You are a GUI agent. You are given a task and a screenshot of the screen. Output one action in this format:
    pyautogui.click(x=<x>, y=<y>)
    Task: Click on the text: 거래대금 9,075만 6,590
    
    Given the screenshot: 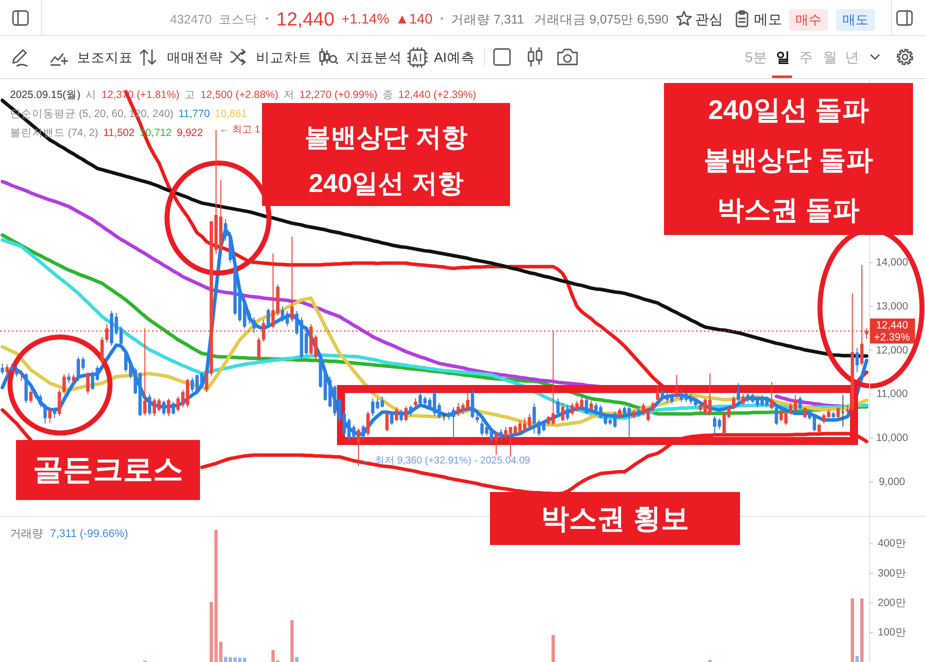 What is the action you would take?
    pyautogui.click(x=601, y=19)
    